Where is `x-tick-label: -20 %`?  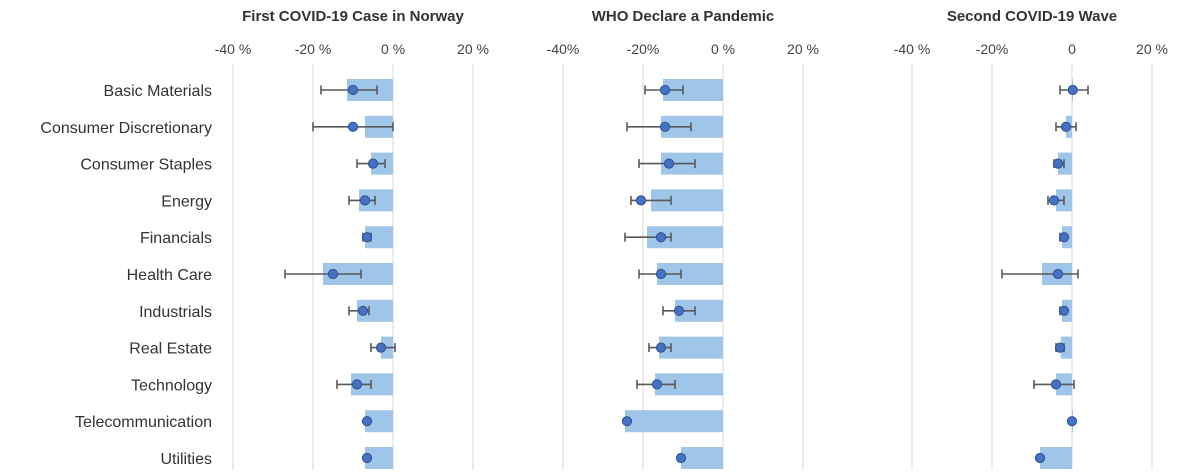 x-tick-label: -20 % is located at coordinates (313, 49).